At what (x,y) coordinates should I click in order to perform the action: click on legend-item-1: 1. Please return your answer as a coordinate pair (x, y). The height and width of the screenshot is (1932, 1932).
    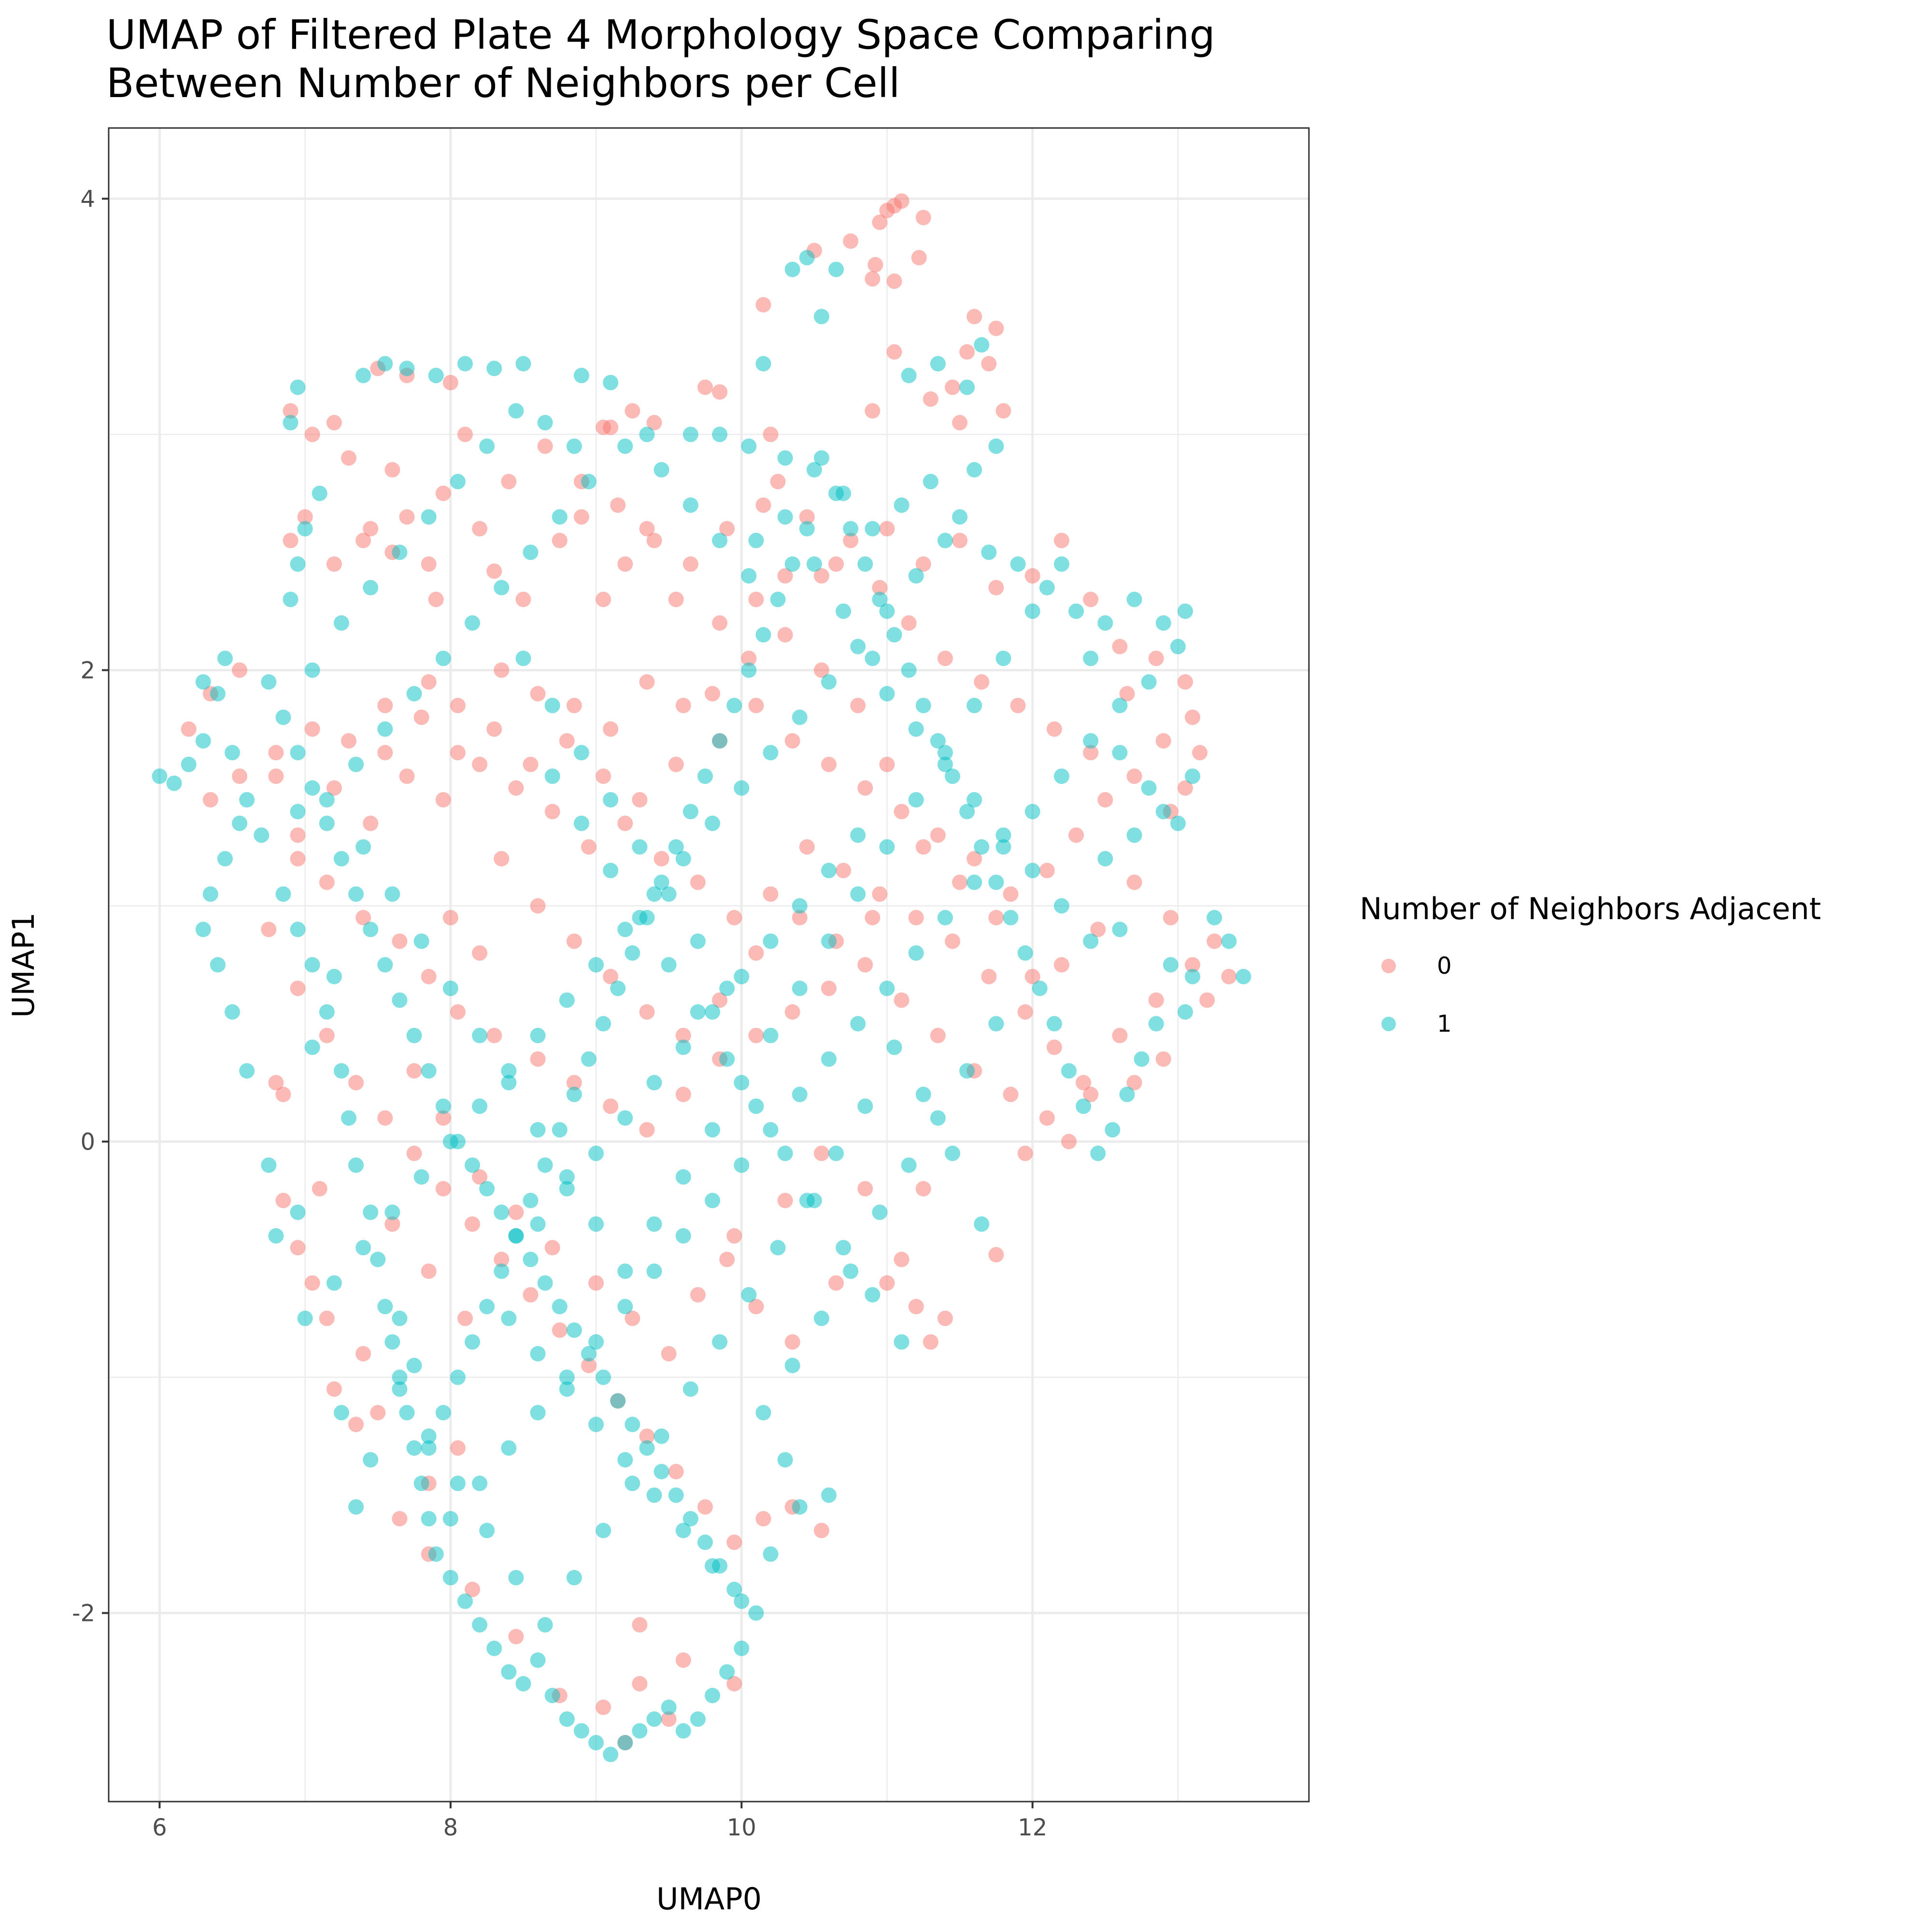
    Looking at the image, I should click on (1590, 1024).